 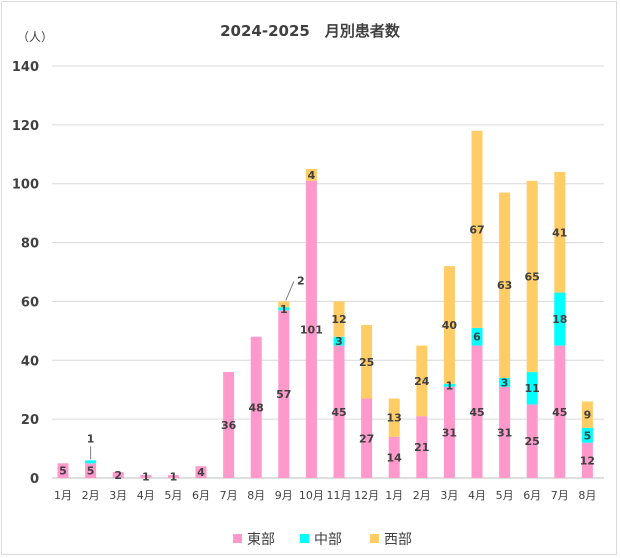 What do you see at coordinates (398, 540) in the screenshot?
I see `legend-label: 西部` at bounding box center [398, 540].